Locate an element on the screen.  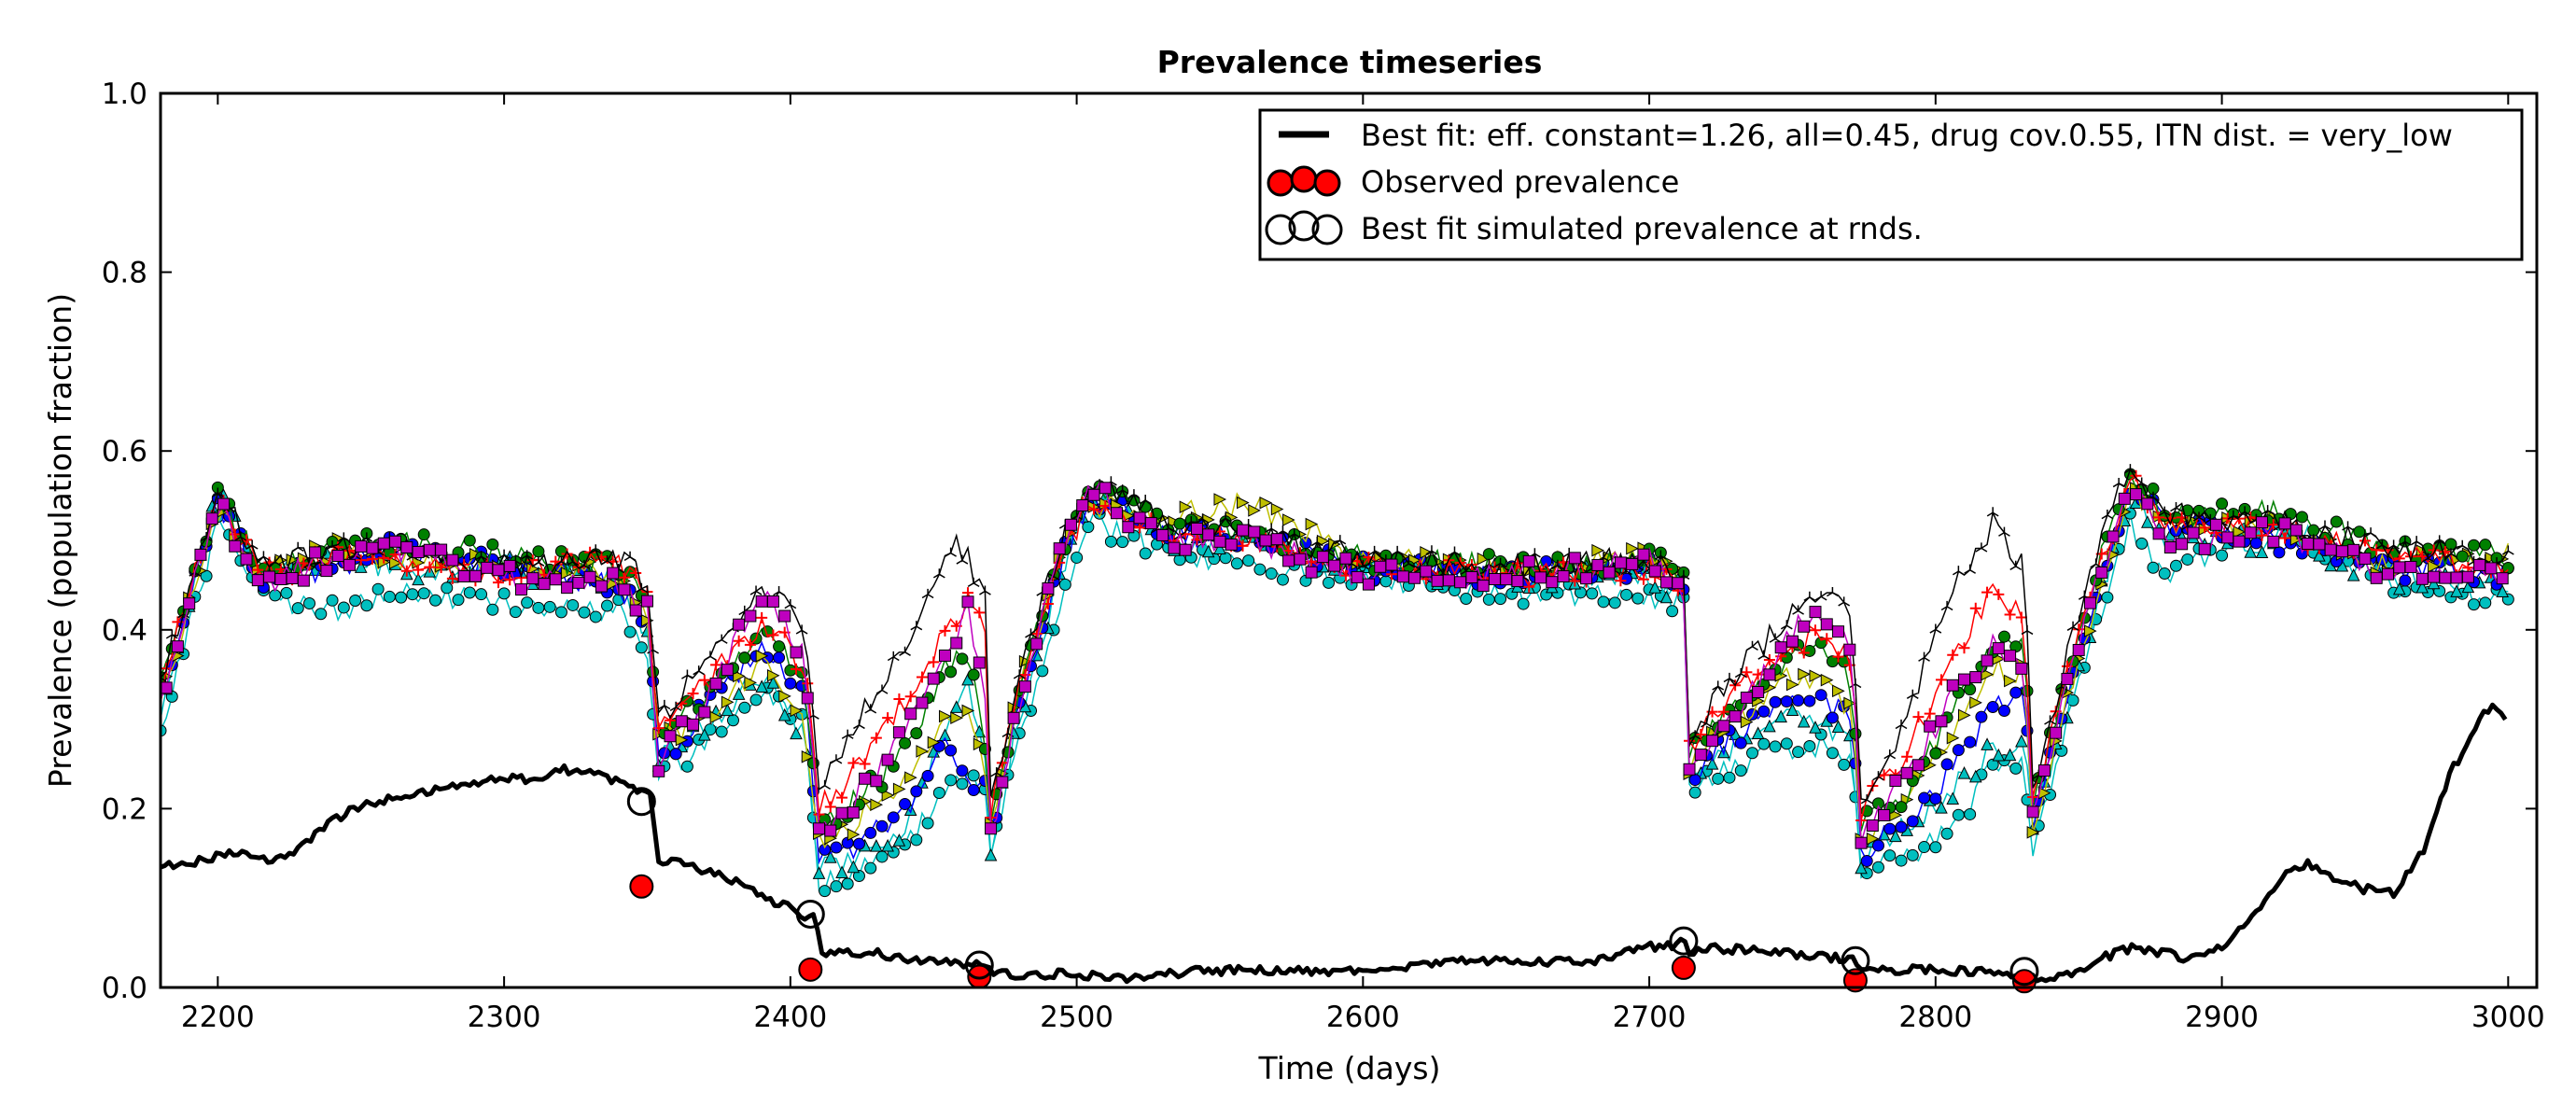
x-tick-label: 2700 is located at coordinates (1650, 1017).